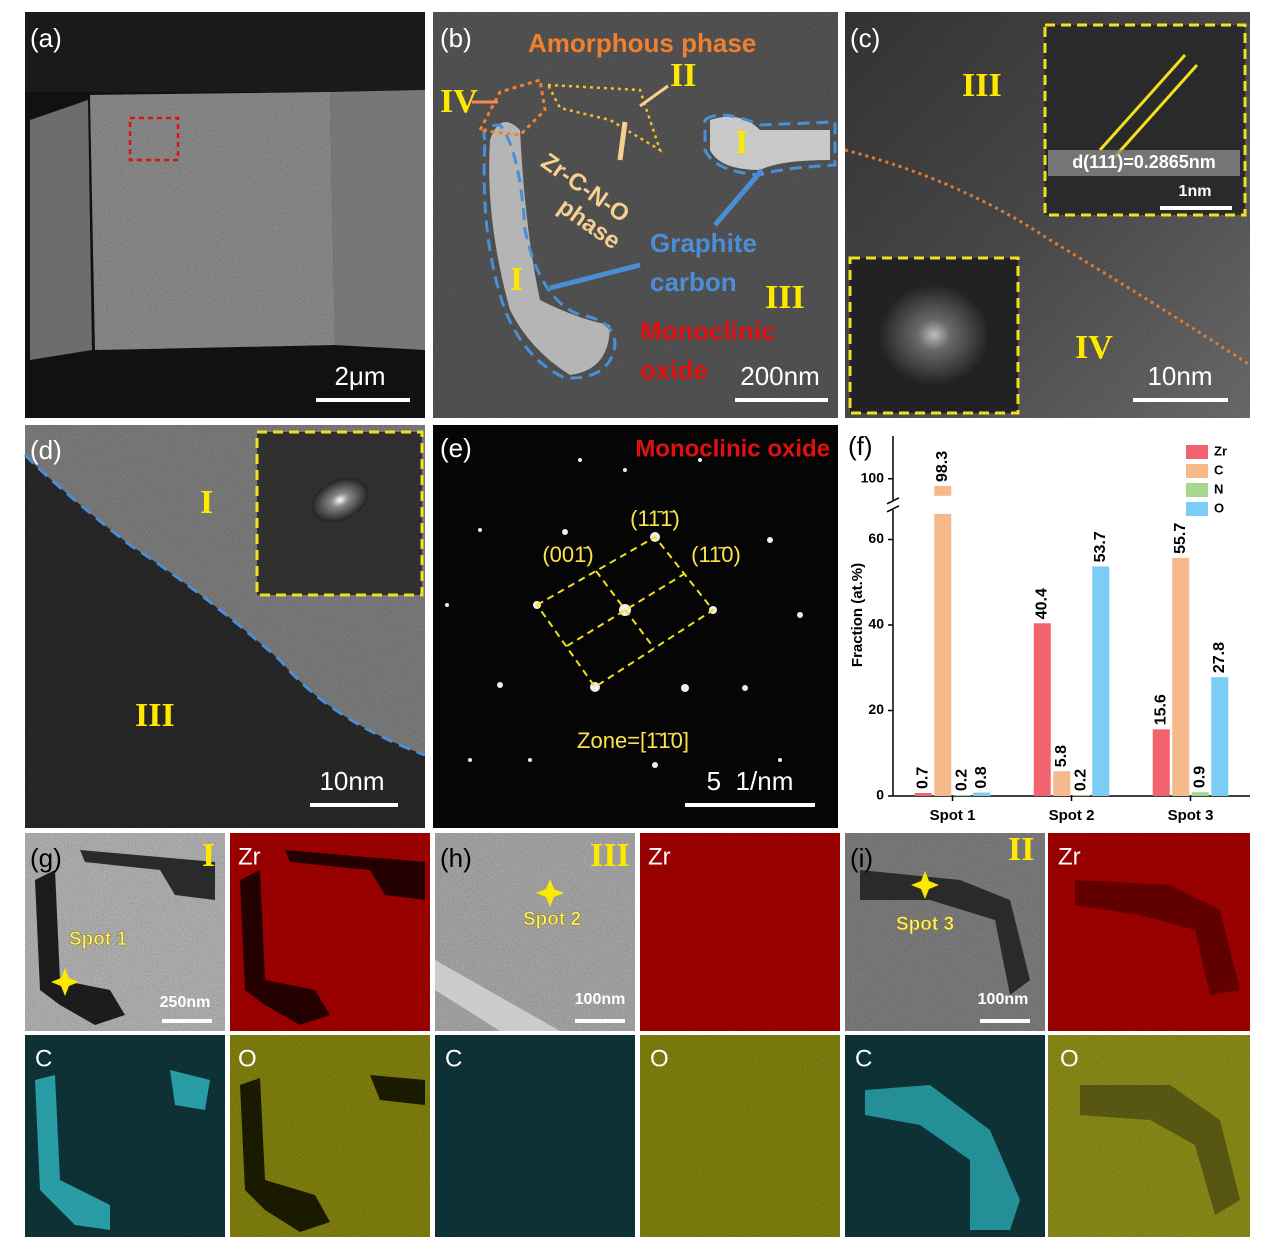 The image size is (1267, 1237). I want to click on panel-i: (i) II Spot 3 100nm Zr C O, so click(1047, 1034).